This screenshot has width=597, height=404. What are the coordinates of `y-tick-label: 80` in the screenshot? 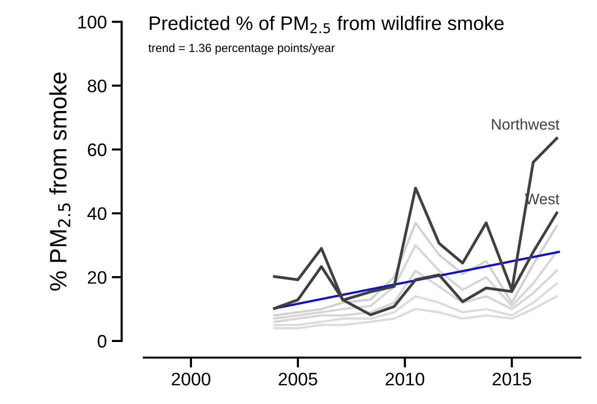 It's located at (97, 86).